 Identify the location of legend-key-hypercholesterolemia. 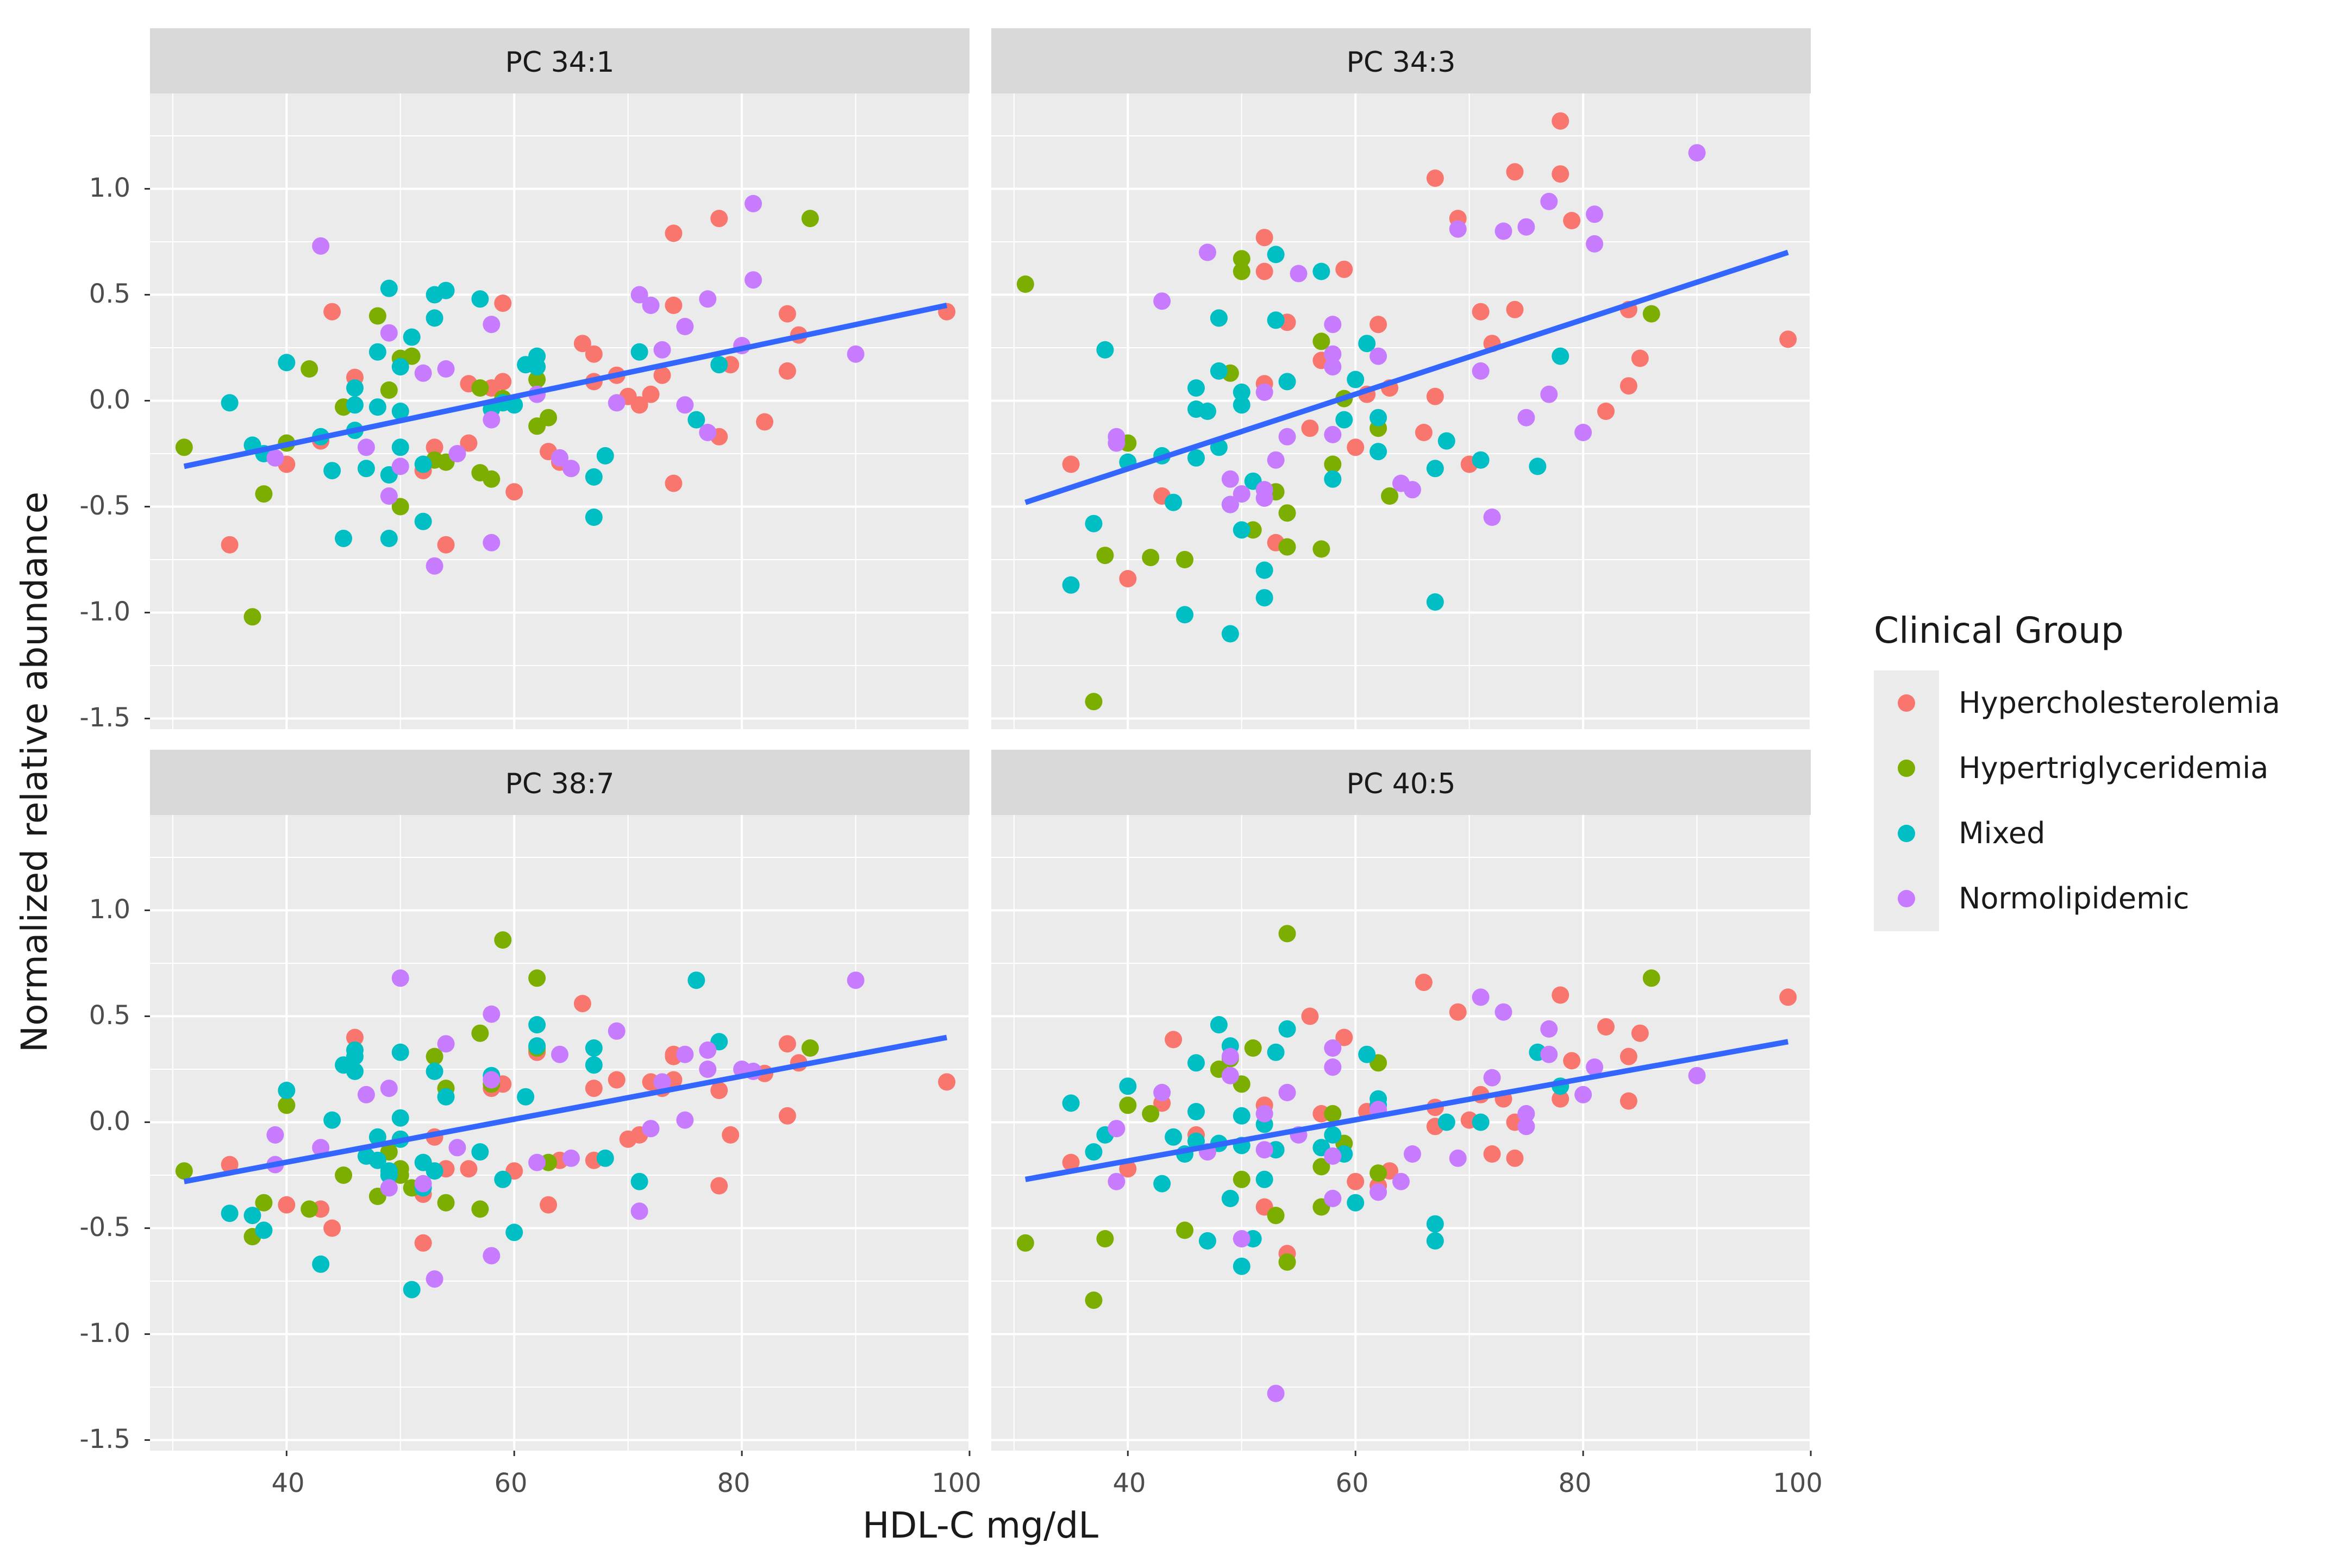
(1906, 703).